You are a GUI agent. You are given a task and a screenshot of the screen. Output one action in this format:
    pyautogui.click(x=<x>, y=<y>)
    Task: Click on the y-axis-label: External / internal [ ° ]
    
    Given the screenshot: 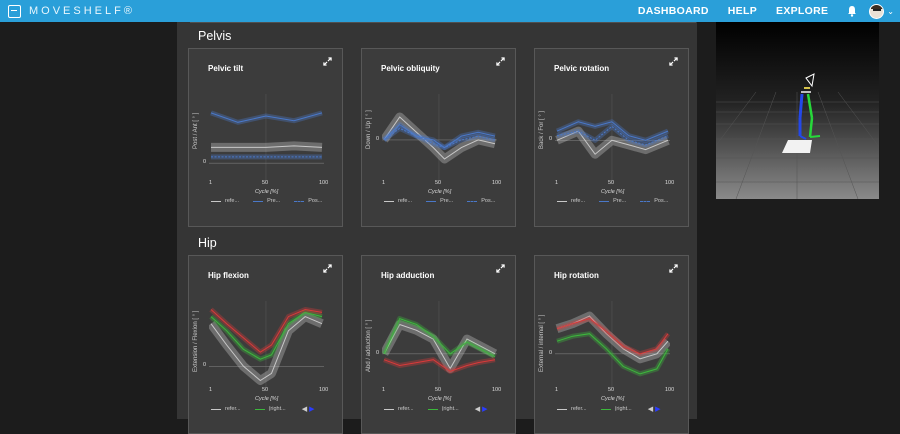 What is the action you would take?
    pyautogui.click(x=542, y=343)
    